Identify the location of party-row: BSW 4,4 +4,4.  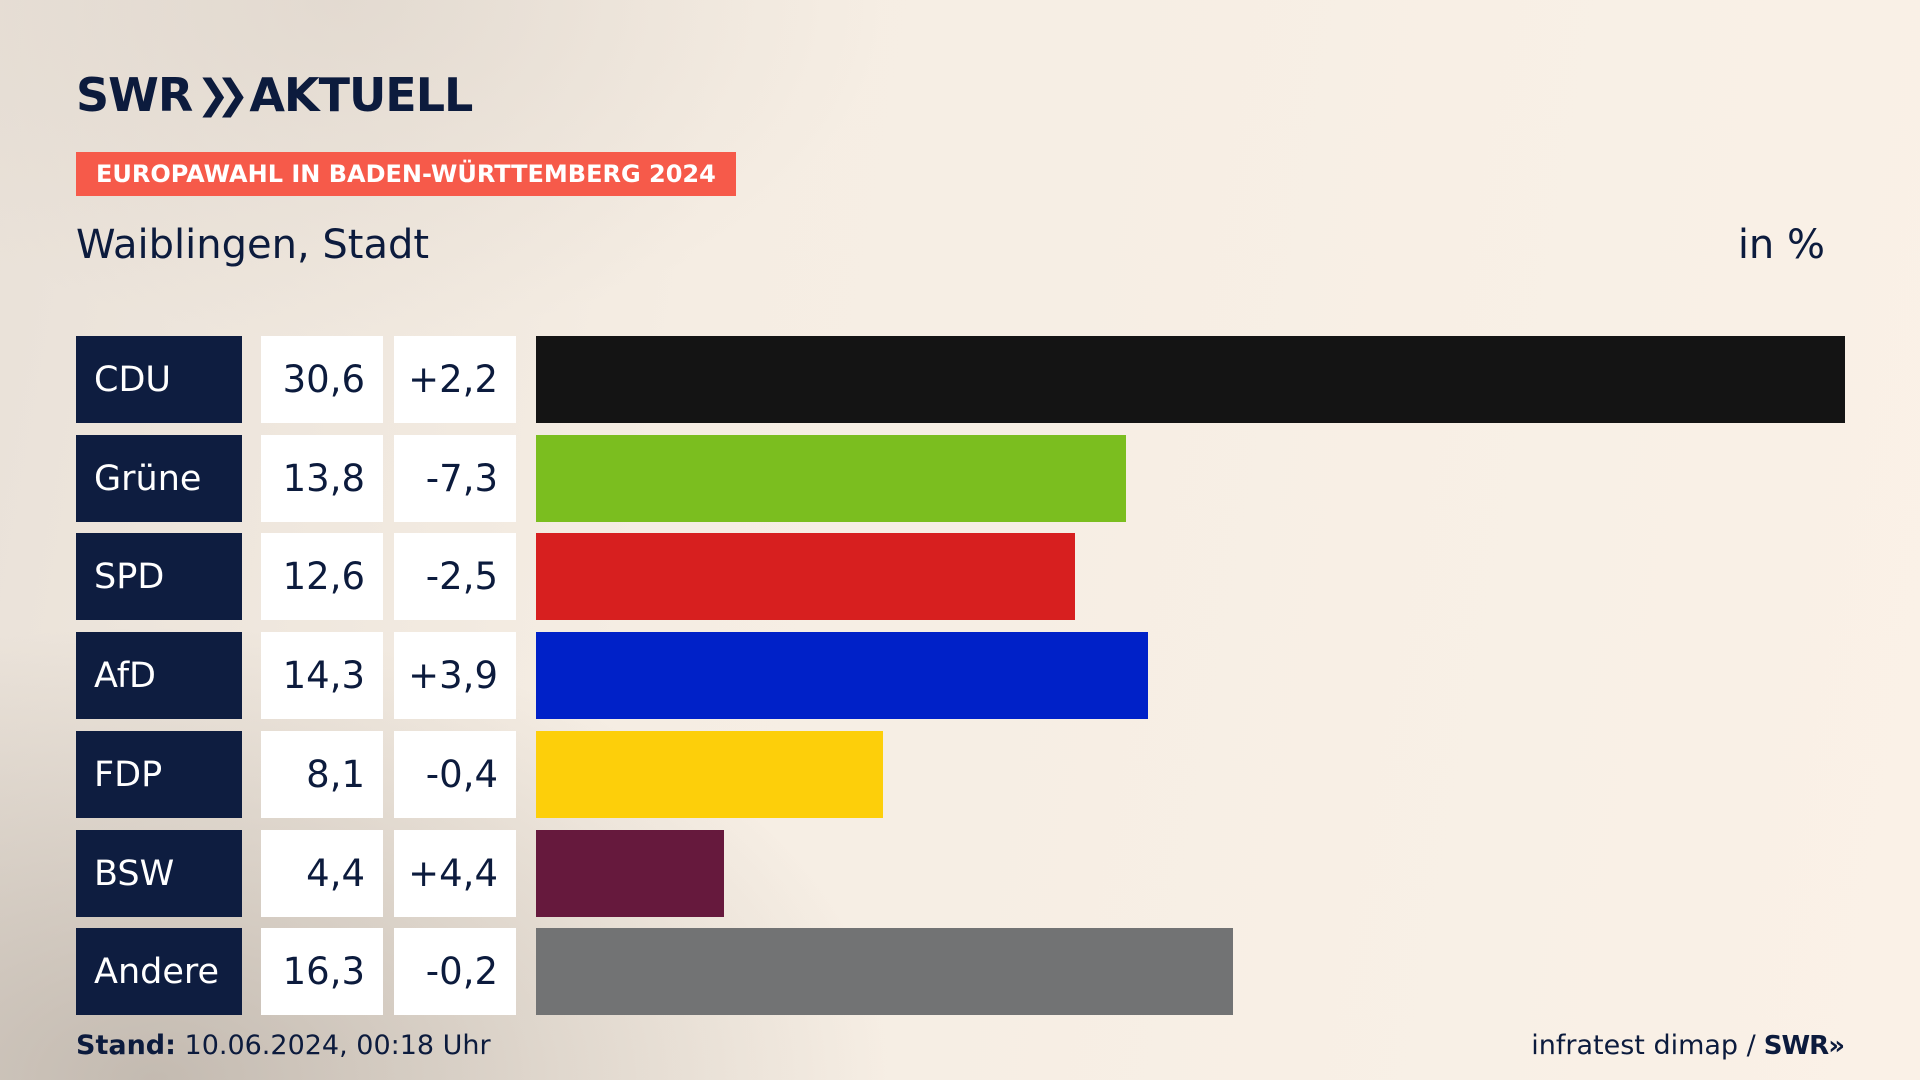
(961, 873).